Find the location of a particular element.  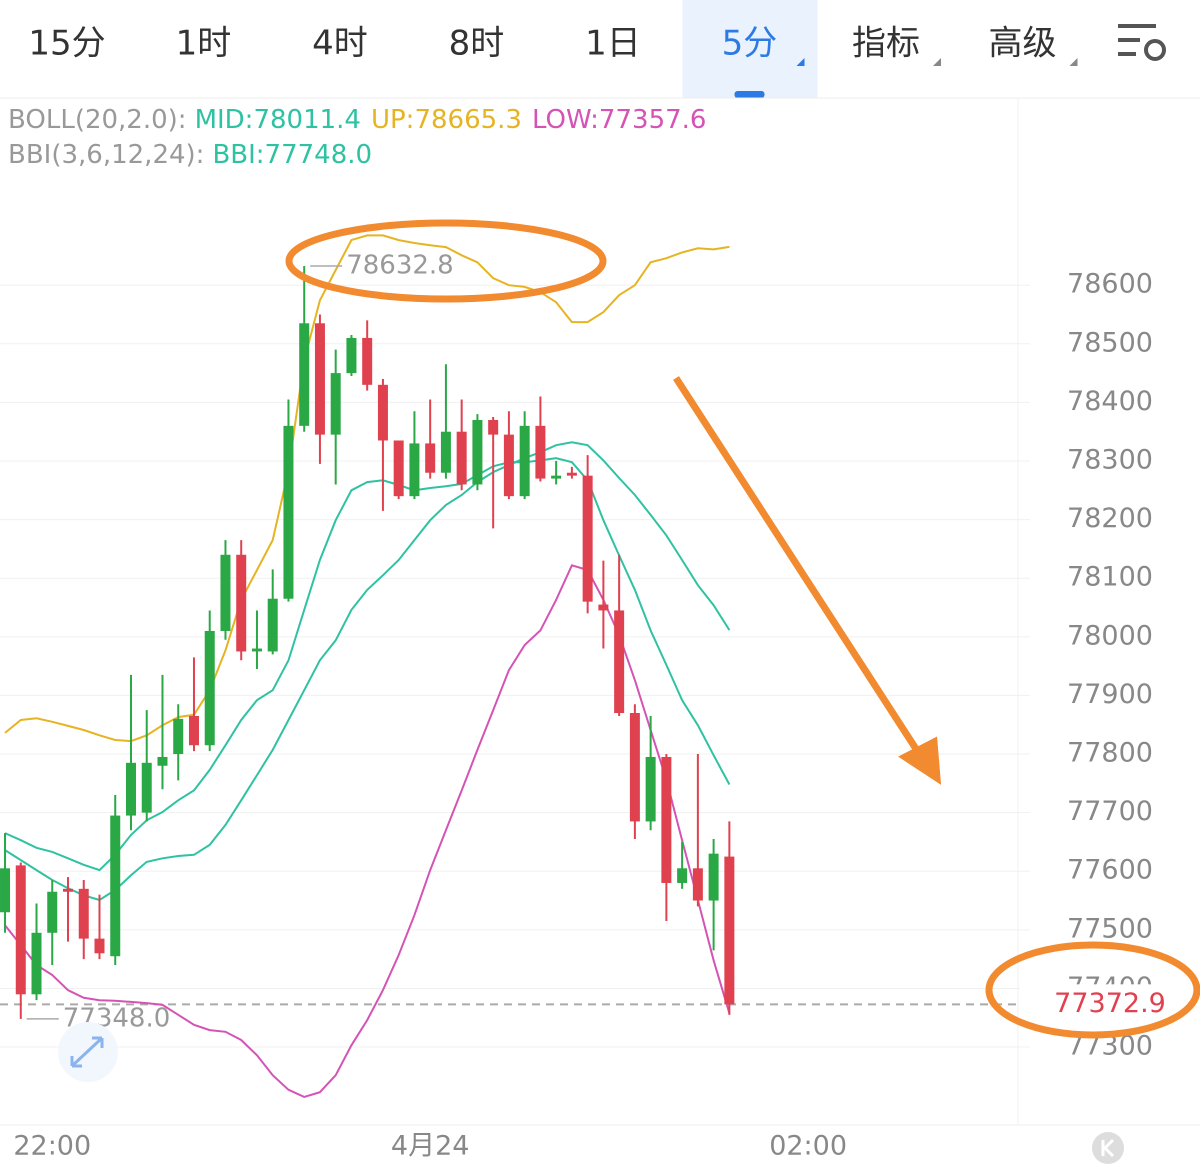

indicator-label: BOLL(20,2.0): is located at coordinates (97, 120).